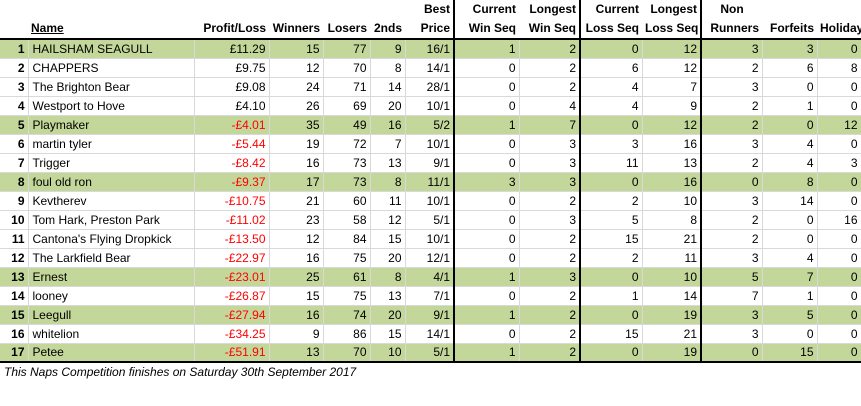 The image size is (861, 406). Describe the element at coordinates (790, 296) in the screenshot. I see `cell-forfeits: 1` at that location.